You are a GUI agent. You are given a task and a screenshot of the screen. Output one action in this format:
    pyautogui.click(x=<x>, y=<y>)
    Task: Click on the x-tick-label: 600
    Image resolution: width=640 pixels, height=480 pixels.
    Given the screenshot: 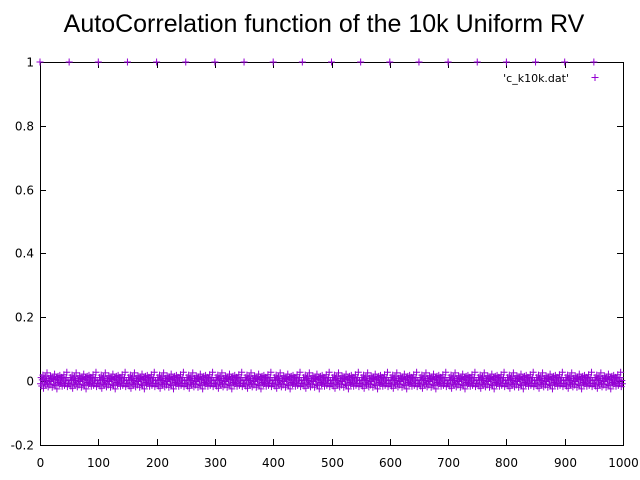 What is the action you would take?
    pyautogui.click(x=390, y=463)
    